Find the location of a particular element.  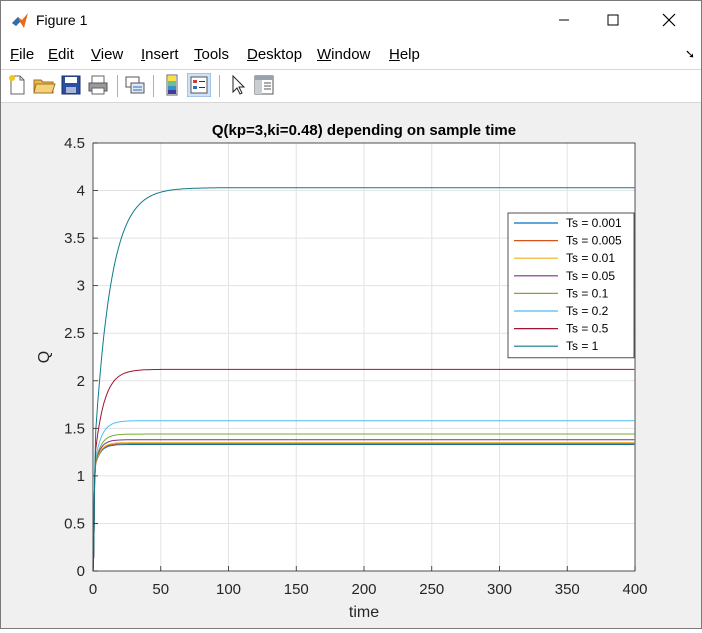

chart-title: Q(kp=3,ki=0.48) depending on sample time is located at coordinates (364, 130).